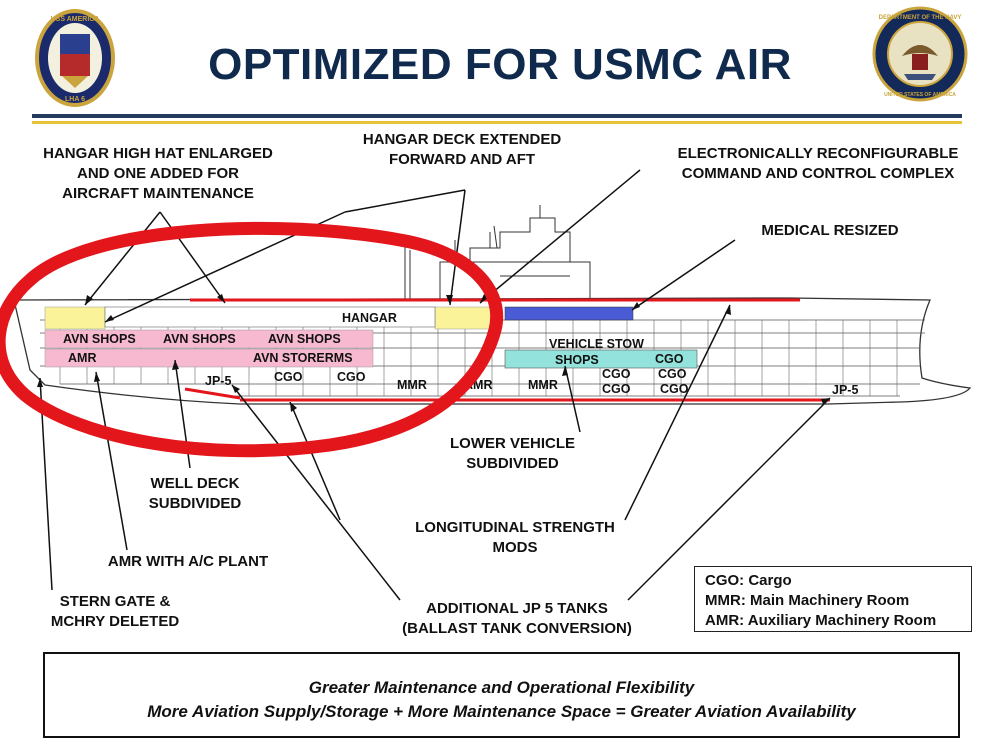  I want to click on title-rule-gold, so click(497, 122).